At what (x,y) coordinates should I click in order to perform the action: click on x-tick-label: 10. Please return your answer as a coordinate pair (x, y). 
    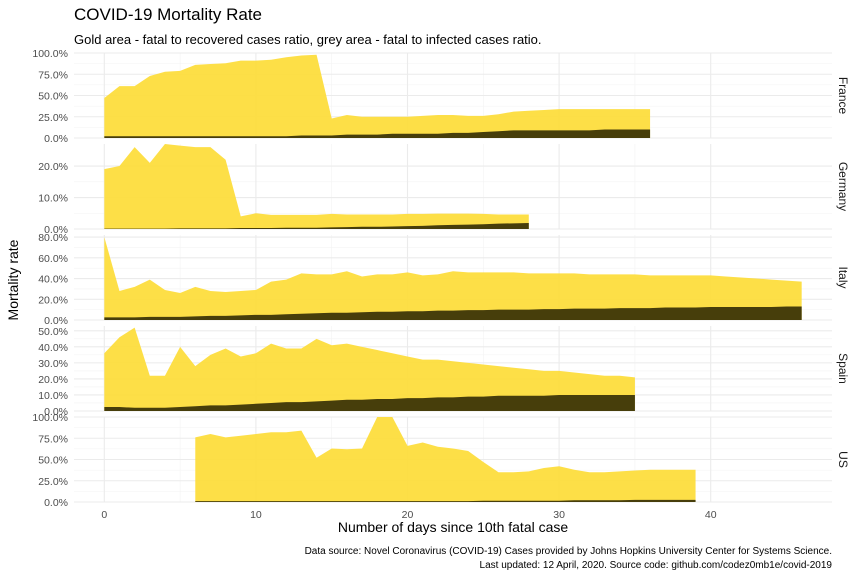
    Looking at the image, I should click on (256, 515).